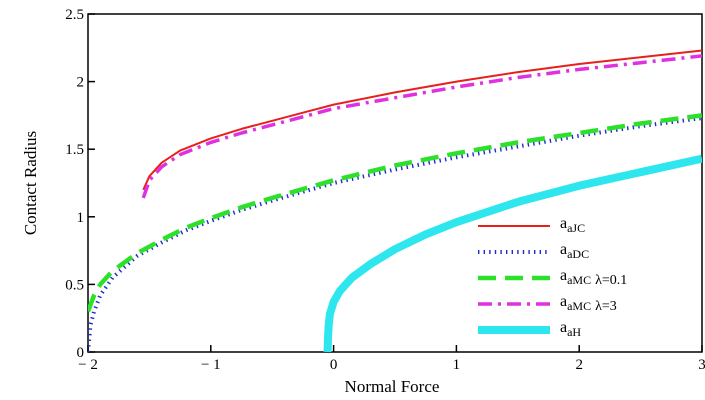 The height and width of the screenshot is (400, 705). What do you see at coordinates (74, 285) in the screenshot?
I see `y-tick-label: 0.5` at bounding box center [74, 285].